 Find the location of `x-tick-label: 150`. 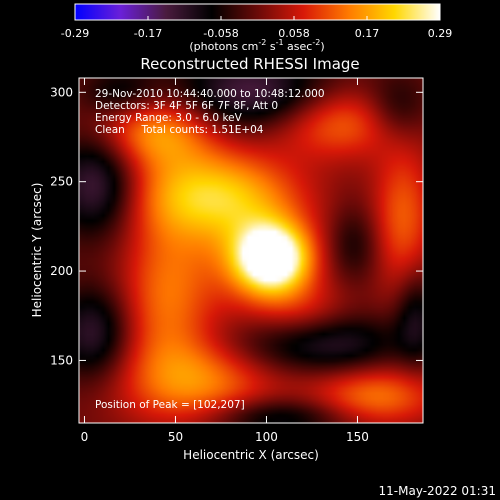

x-tick-label: 150 is located at coordinates (357, 437).